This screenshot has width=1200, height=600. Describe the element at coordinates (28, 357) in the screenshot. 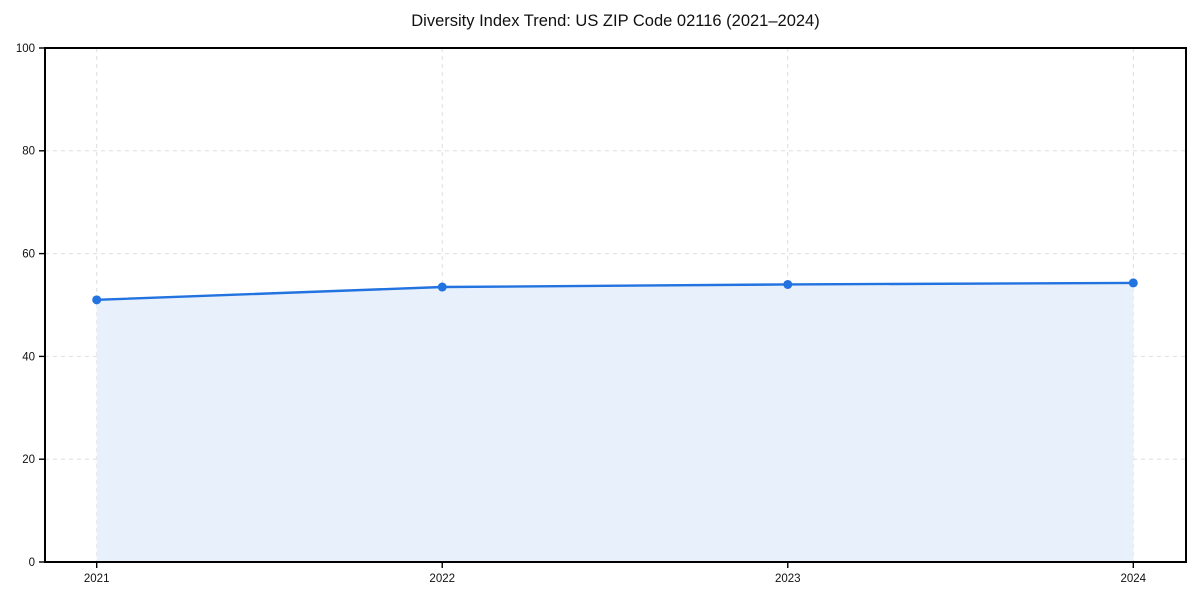

I see `y-tick-label: 40` at that location.